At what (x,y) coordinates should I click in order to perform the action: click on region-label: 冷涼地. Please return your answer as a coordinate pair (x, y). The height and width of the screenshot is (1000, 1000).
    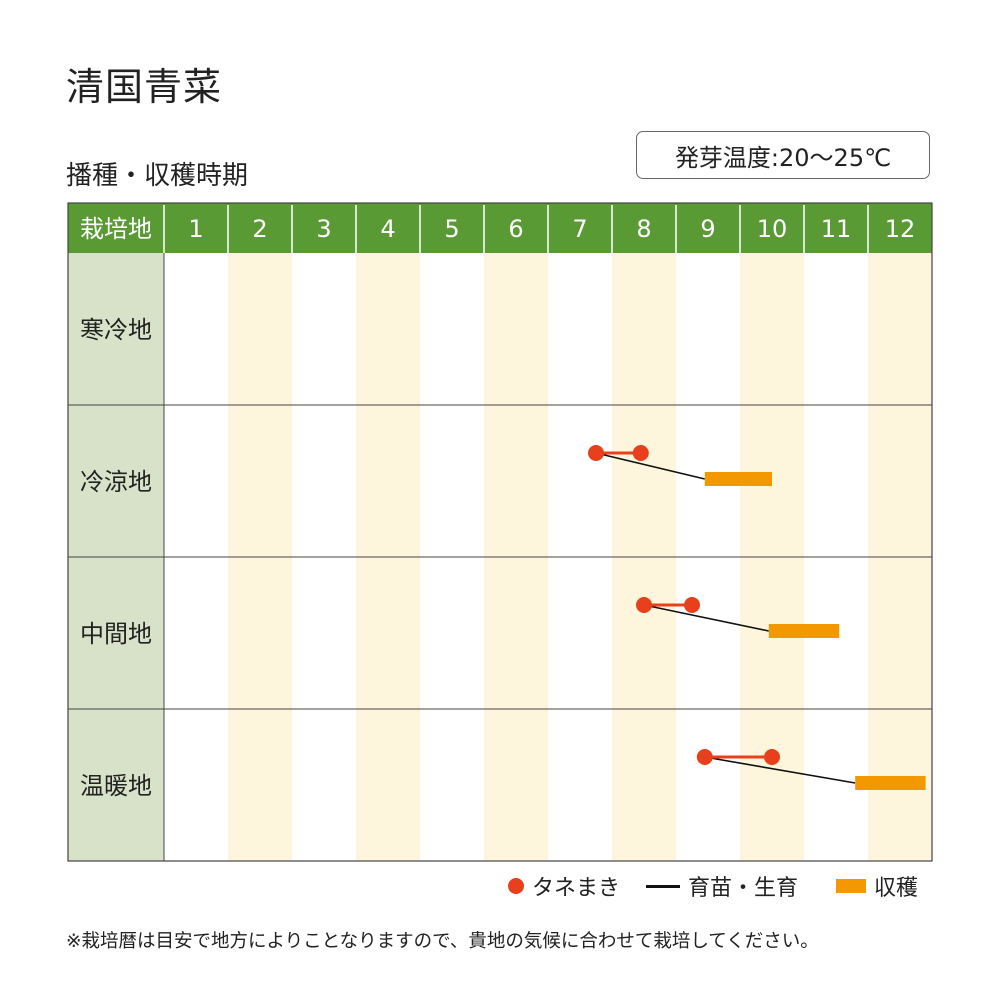
    Looking at the image, I should click on (116, 482).